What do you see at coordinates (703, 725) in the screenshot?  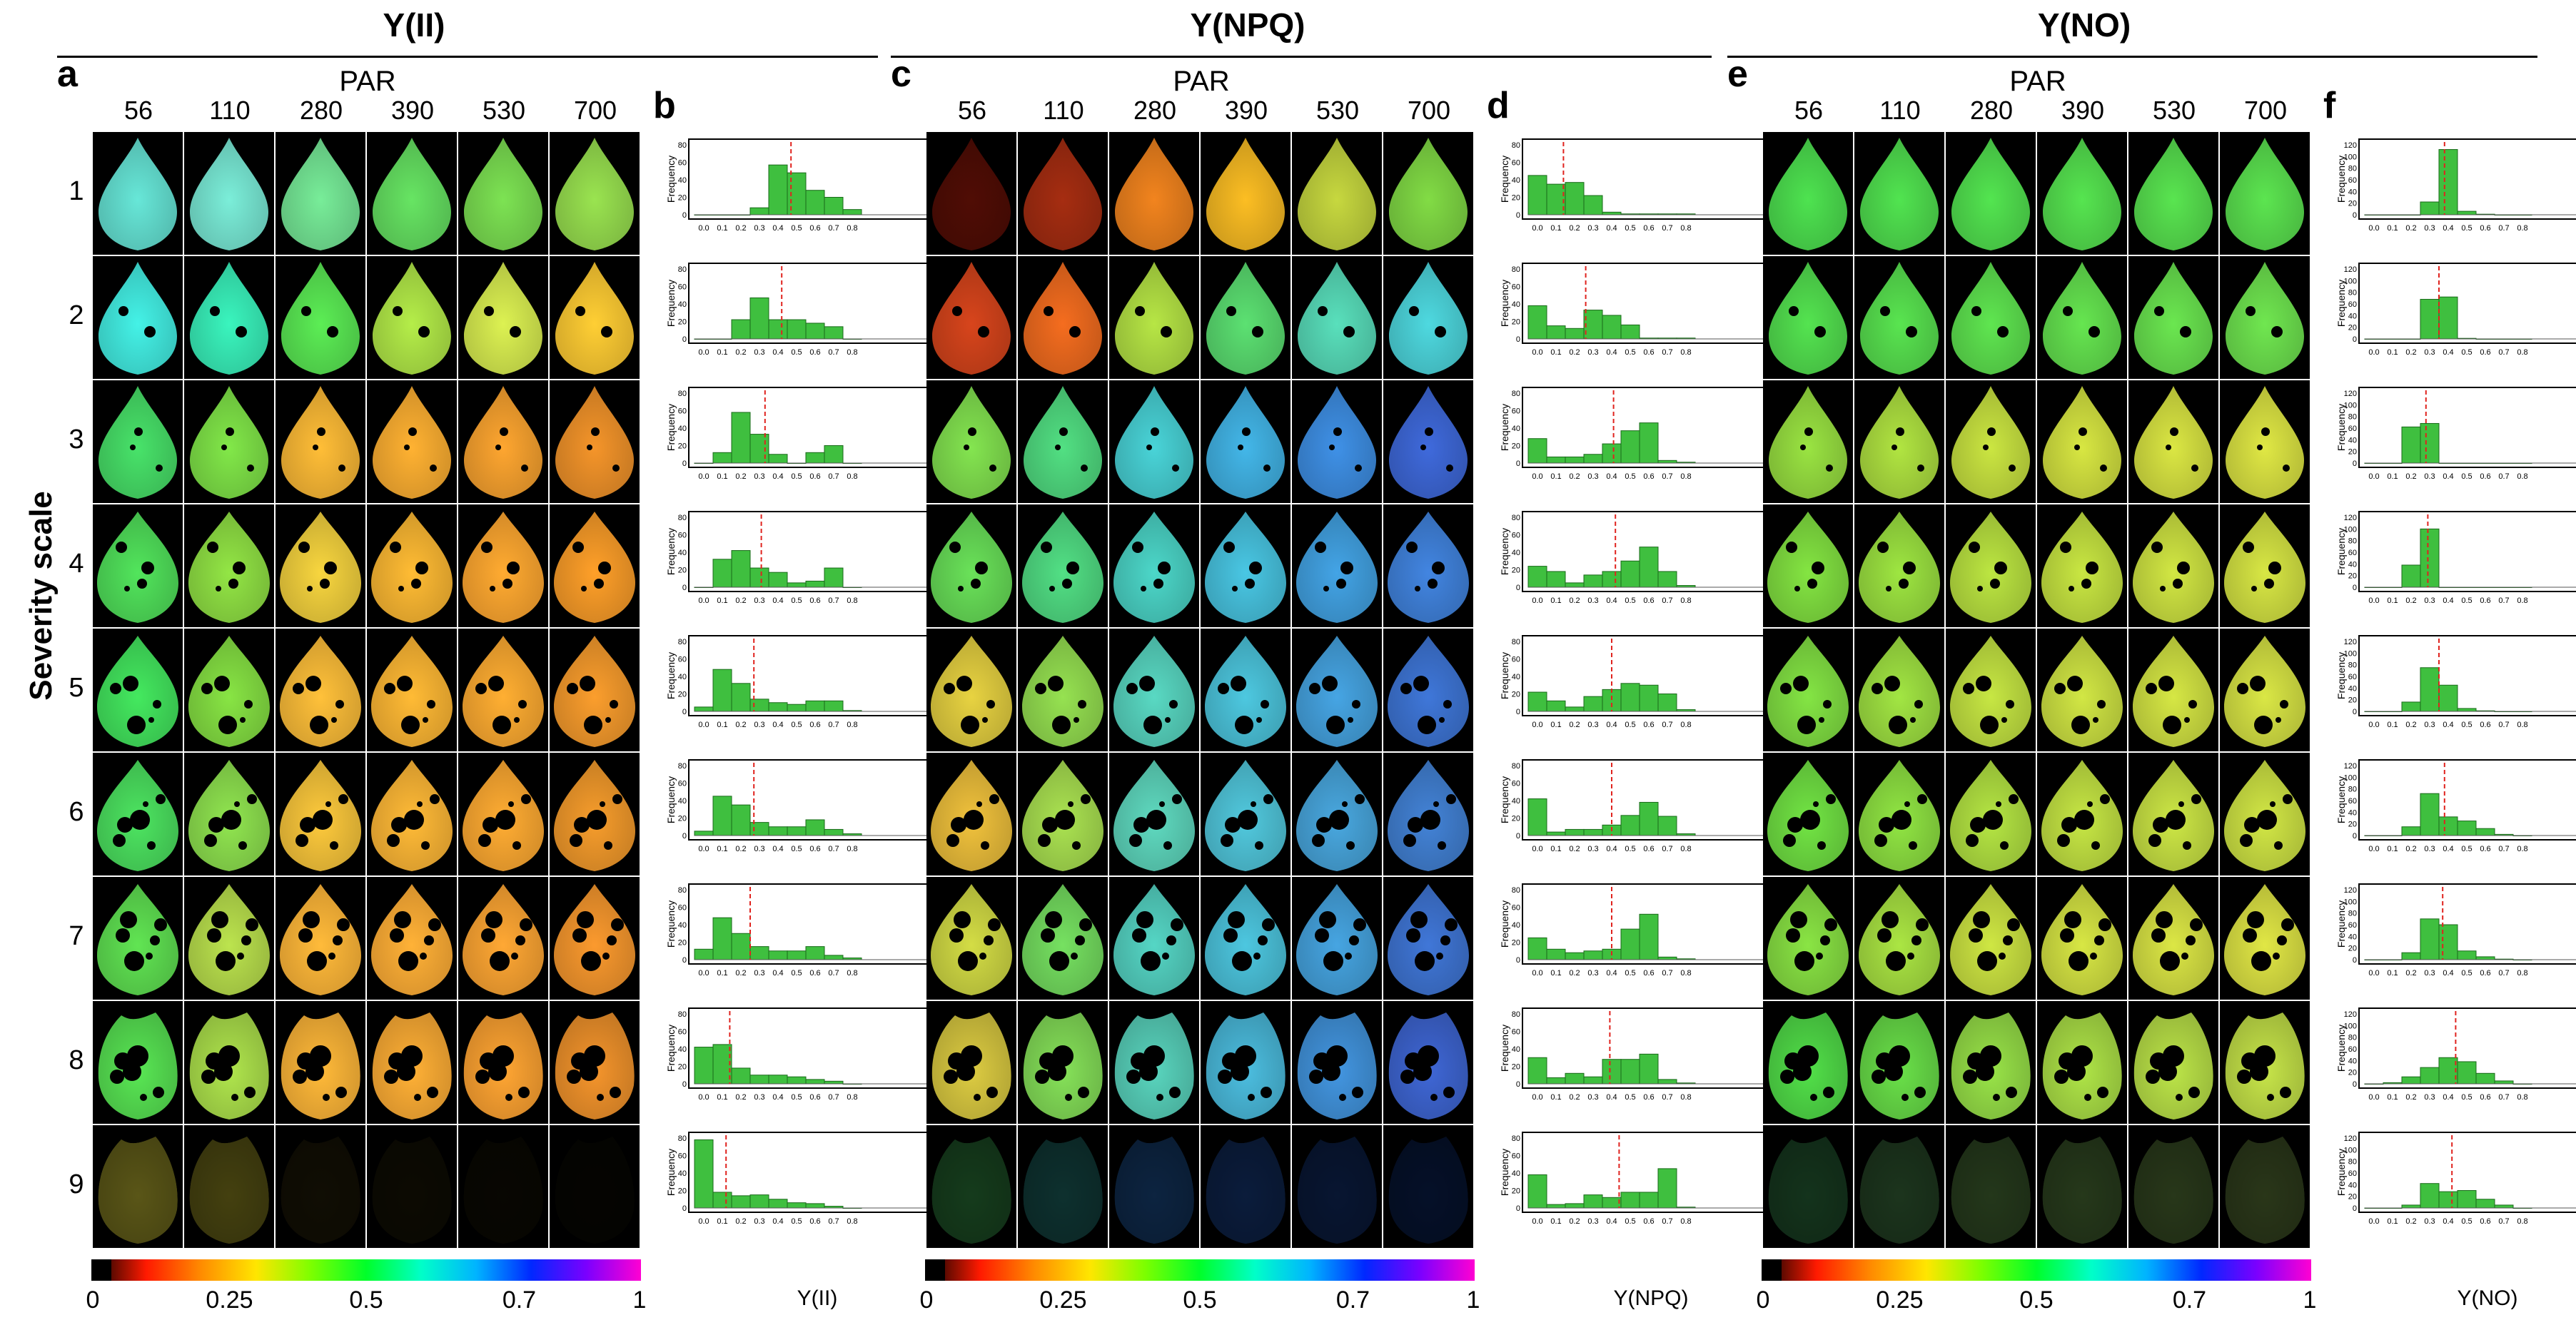 I see `histogram-x-tick: 0.0` at bounding box center [703, 725].